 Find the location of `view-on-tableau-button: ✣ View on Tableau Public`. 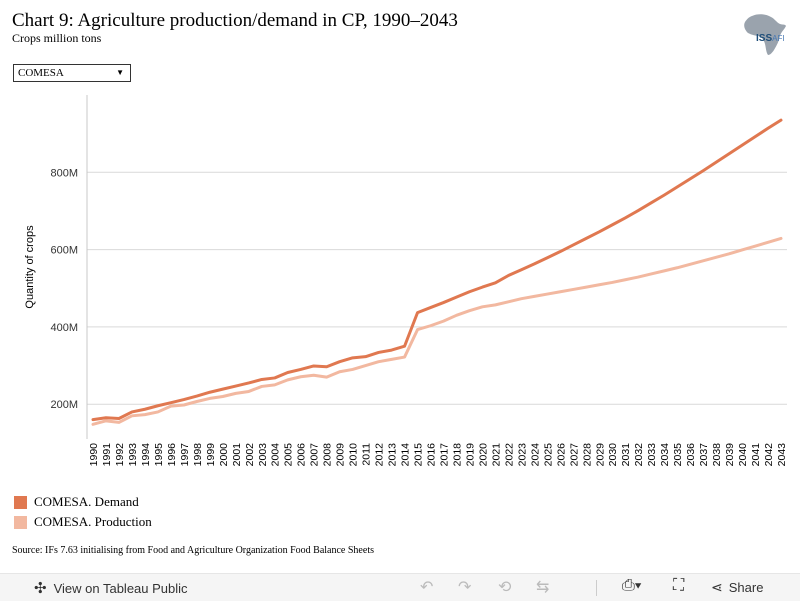

view-on-tableau-button: ✣ View on Tableau Public is located at coordinates (111, 588).